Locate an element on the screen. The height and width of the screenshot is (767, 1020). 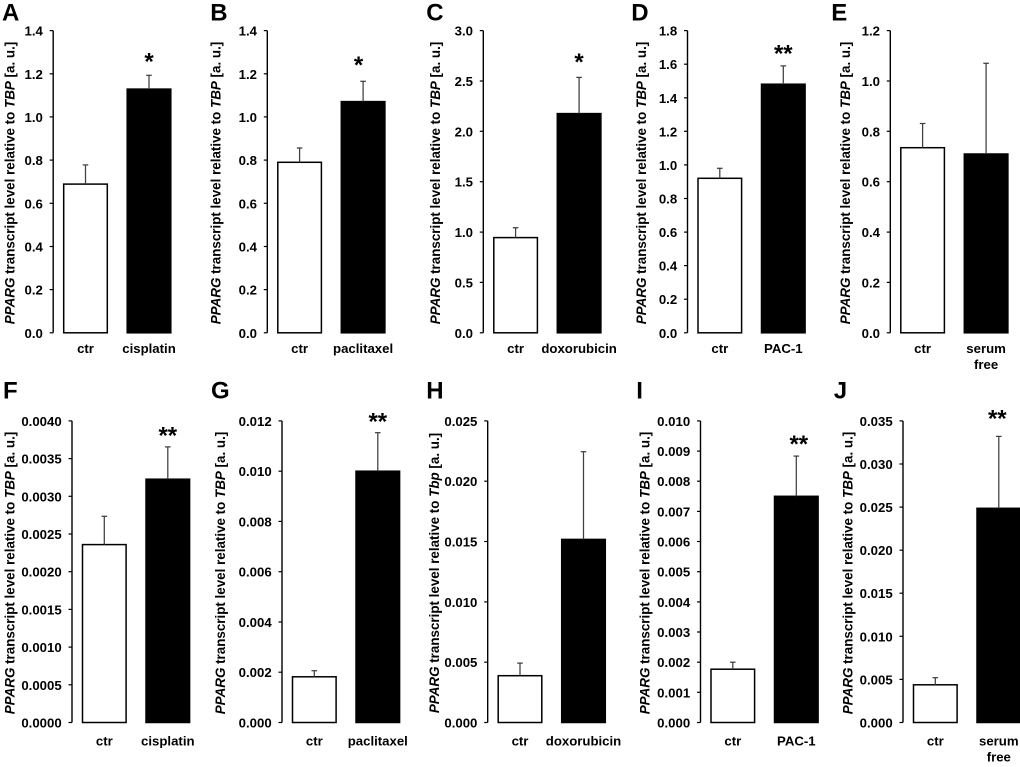
svg-text: G is located at coordinates (220, 391).